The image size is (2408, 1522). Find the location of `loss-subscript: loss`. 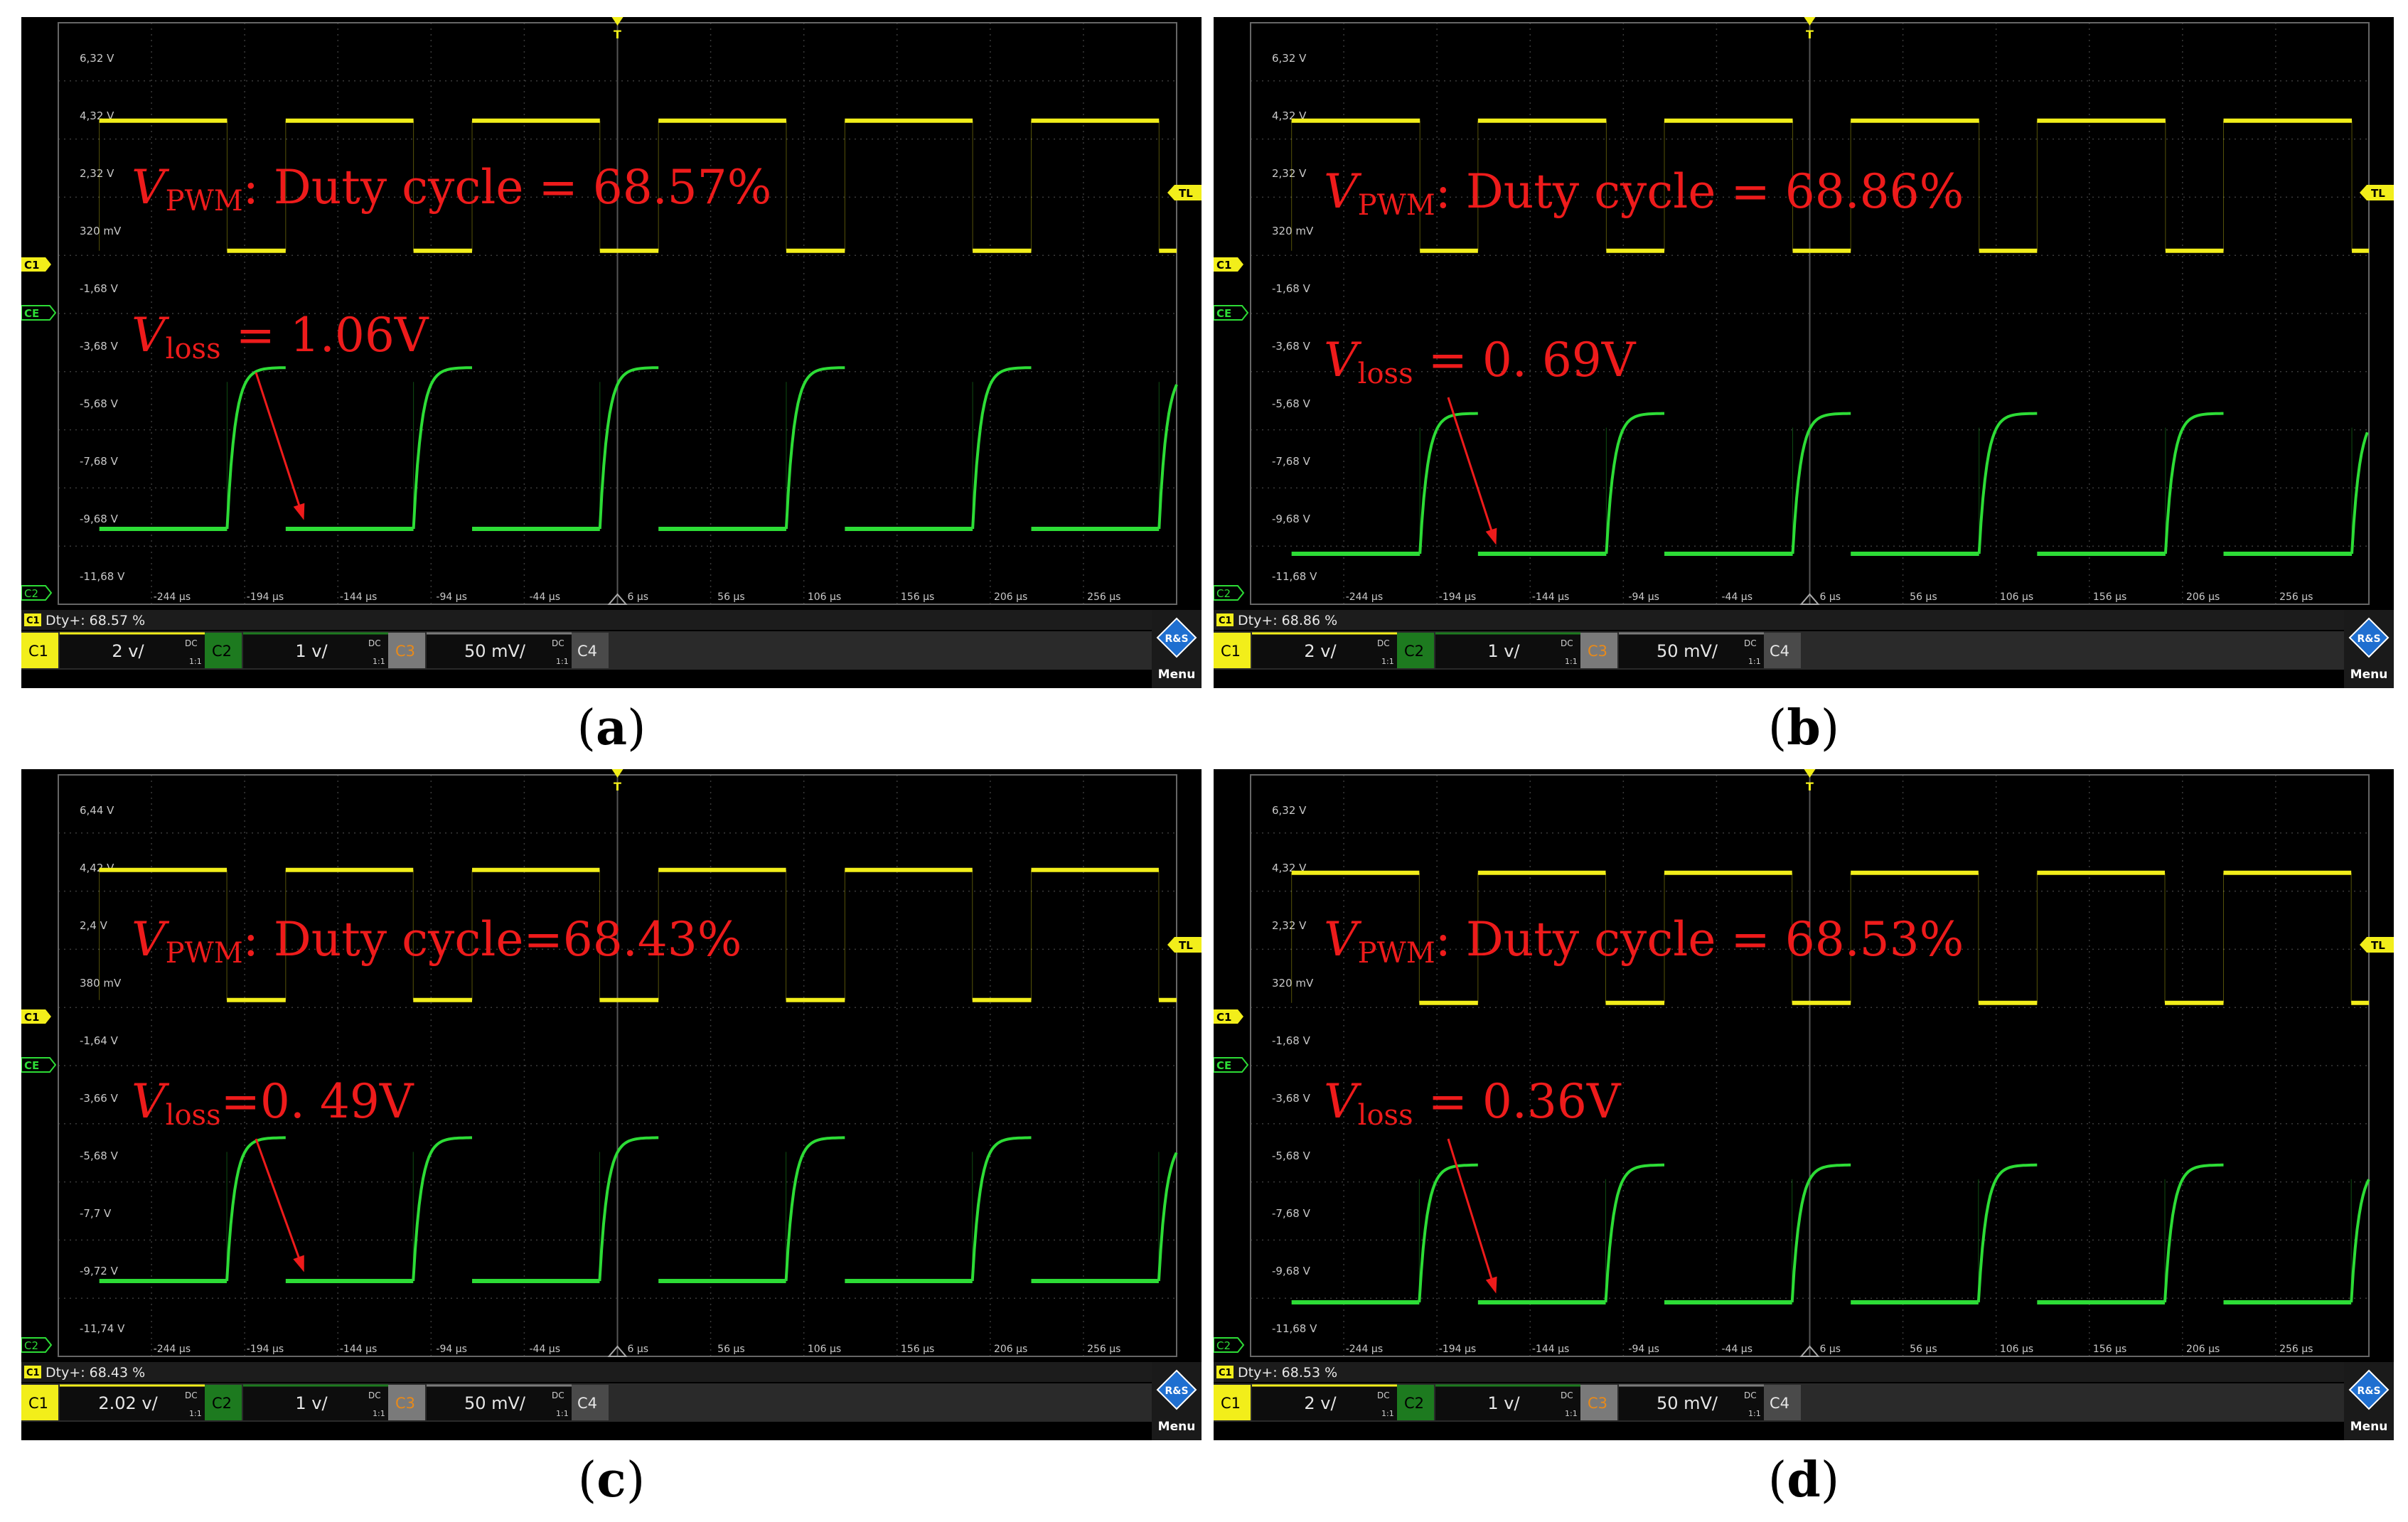

loss-subscript: loss is located at coordinates (1385, 374).